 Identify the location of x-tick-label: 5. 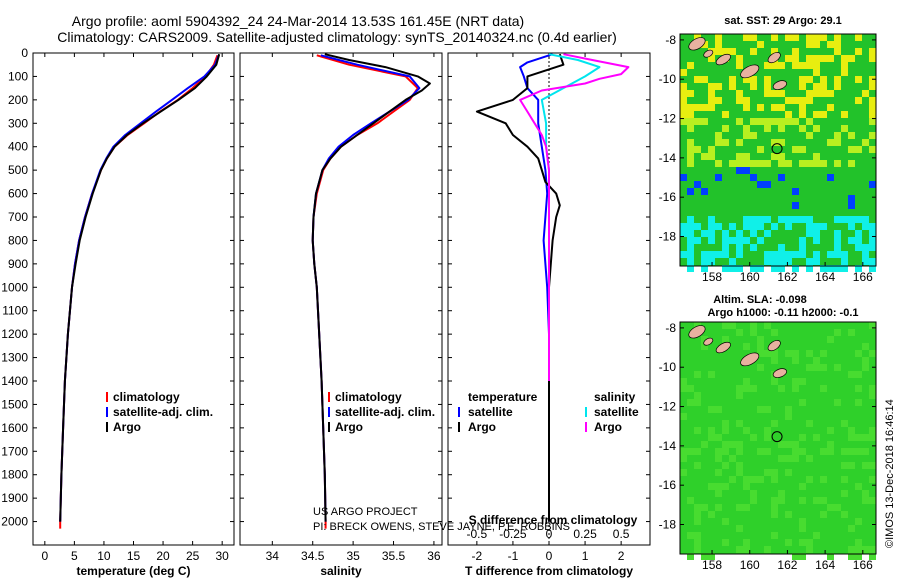
(74, 556).